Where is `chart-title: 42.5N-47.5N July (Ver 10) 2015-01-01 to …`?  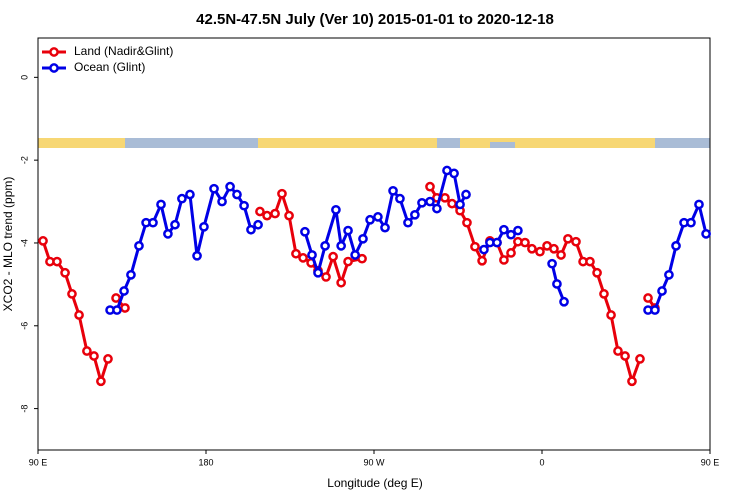
chart-title: 42.5N-47.5N July (Ver 10) 2015-01-01 to … is located at coordinates (375, 19).